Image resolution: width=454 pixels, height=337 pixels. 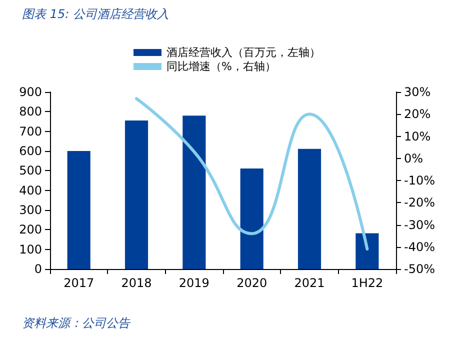 I want to click on text: 资料来源：公司公告, so click(x=76, y=323).